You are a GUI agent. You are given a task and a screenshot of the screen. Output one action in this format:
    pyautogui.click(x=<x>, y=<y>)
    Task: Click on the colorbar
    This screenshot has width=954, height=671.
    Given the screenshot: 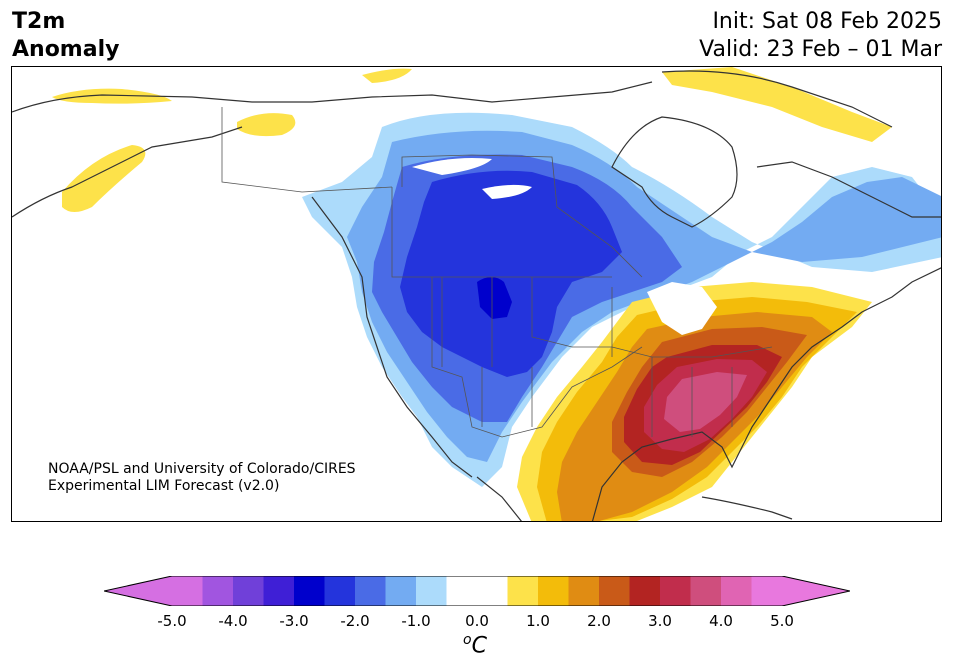 What is the action you would take?
    pyautogui.click(x=477, y=591)
    